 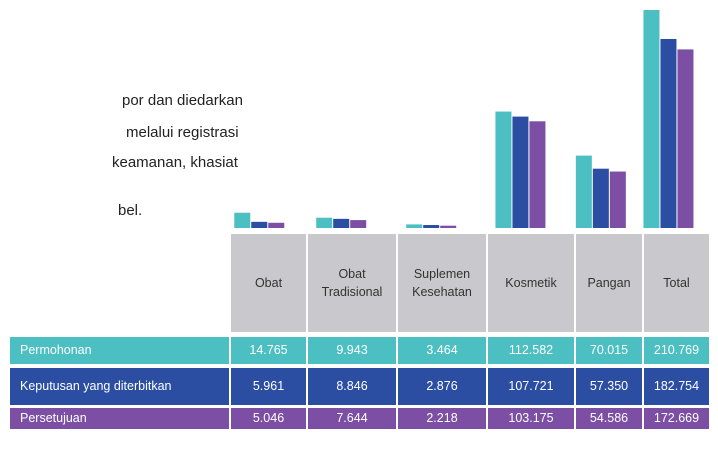 I want to click on table-cell: 5.961, so click(x=268, y=386).